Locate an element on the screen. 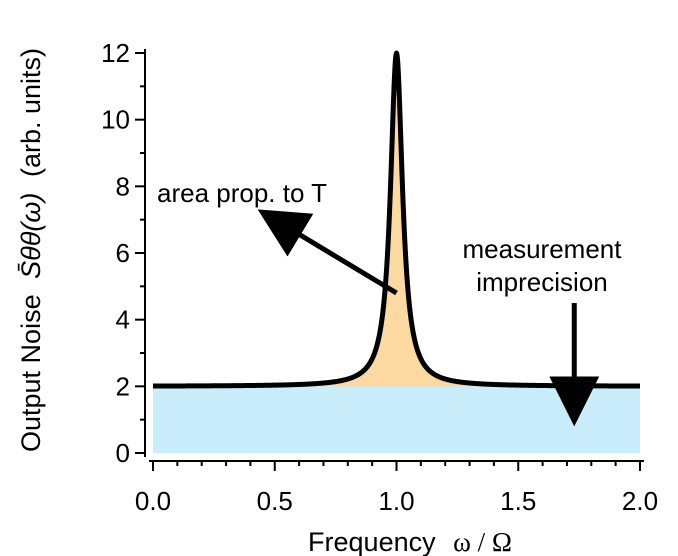 Image resolution: width=678 pixels, height=556 pixels. x-axis-ticks: 0.0 0.5 1.0 1.5 2.0 is located at coordinates (396, 488).